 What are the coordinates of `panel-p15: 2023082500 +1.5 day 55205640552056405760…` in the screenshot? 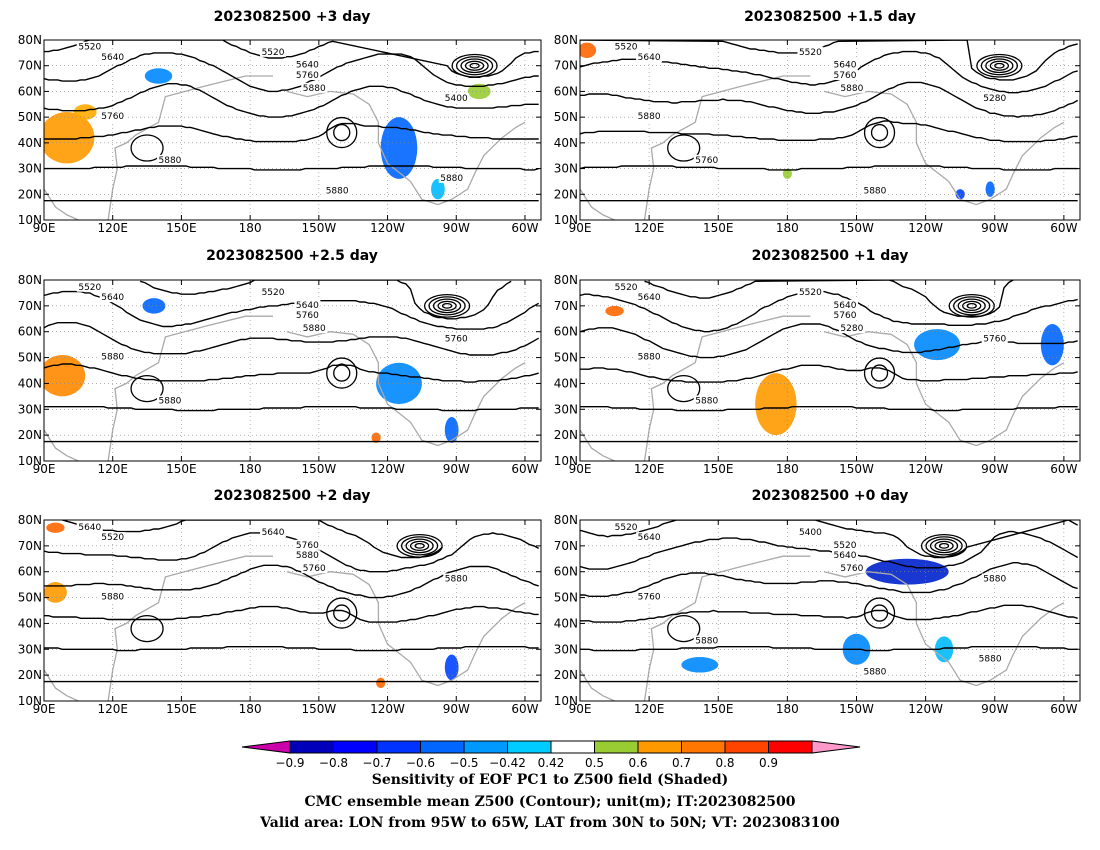 It's located at (817, 122).